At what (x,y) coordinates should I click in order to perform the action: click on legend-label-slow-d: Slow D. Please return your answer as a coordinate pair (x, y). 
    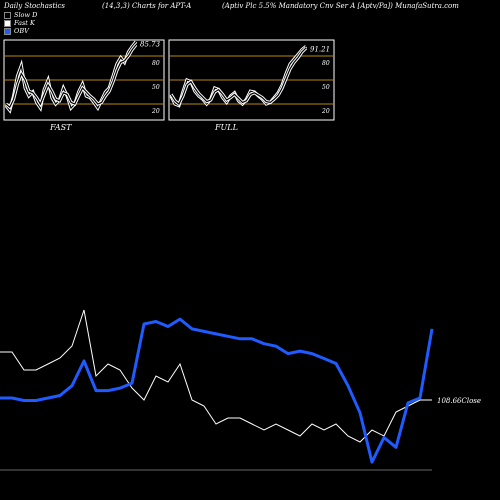
    Looking at the image, I should click on (26, 15).